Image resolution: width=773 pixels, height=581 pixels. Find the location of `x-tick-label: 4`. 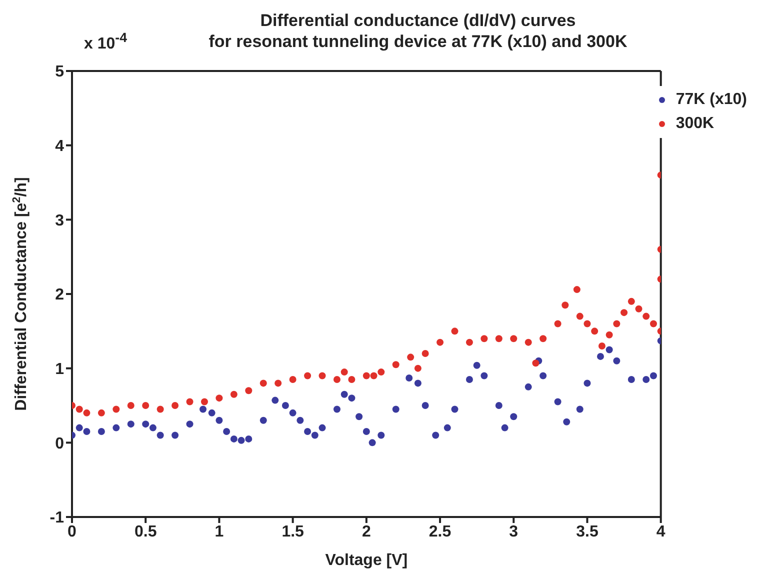

x-tick-label: 4 is located at coordinates (661, 531).